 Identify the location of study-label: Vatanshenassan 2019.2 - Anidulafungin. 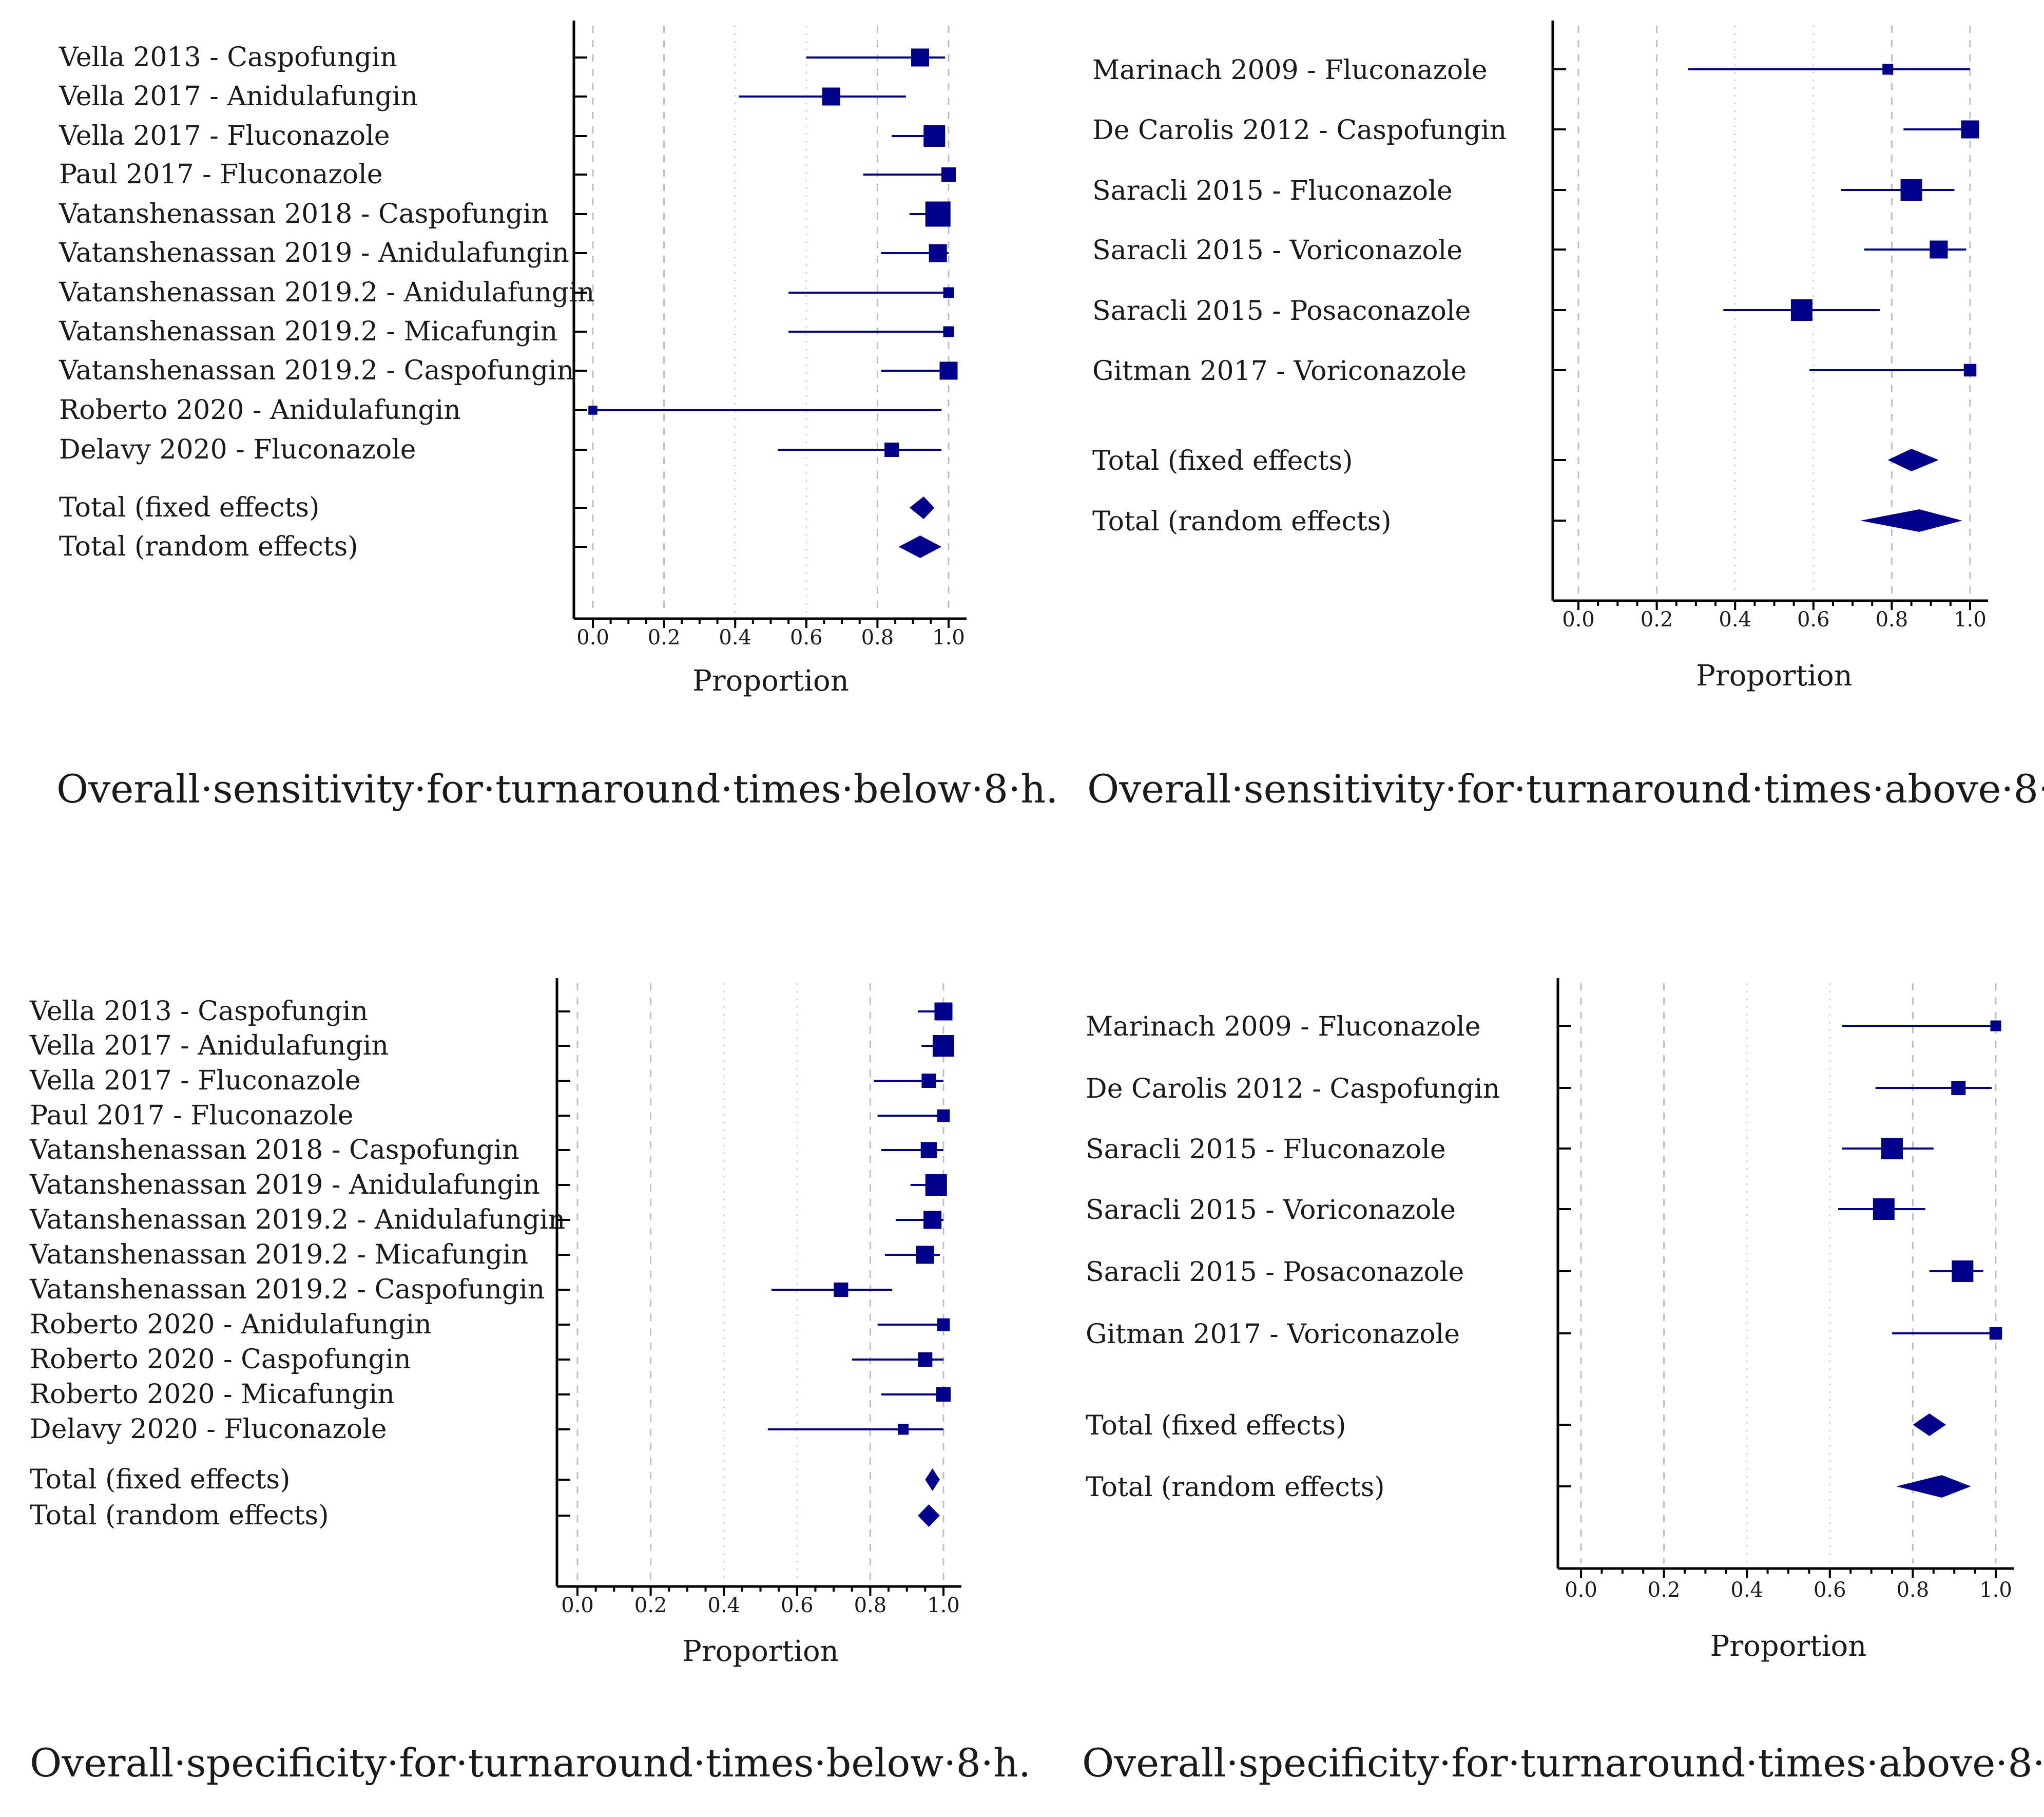
(297, 1219).